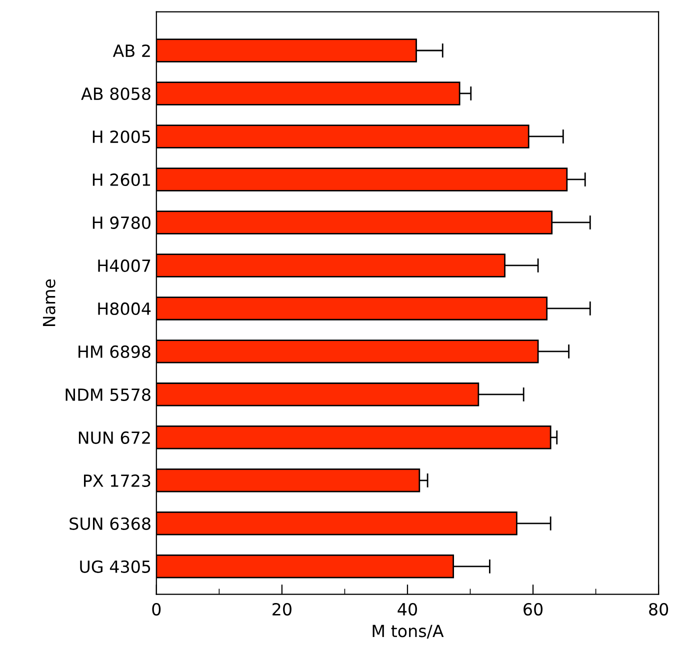 The height and width of the screenshot is (656, 686). What do you see at coordinates (114, 437) in the screenshot?
I see `y-tick-label: NUN 672` at bounding box center [114, 437].